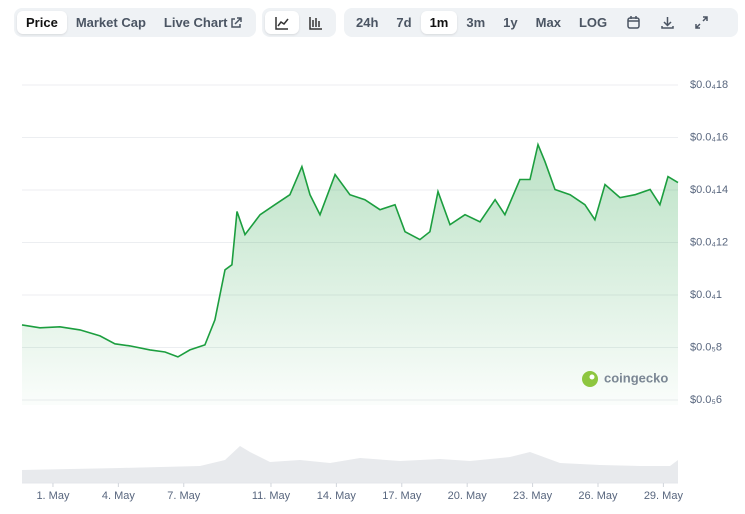 The width and height of the screenshot is (745, 514). I want to click on range-button: 1m, so click(439, 22).